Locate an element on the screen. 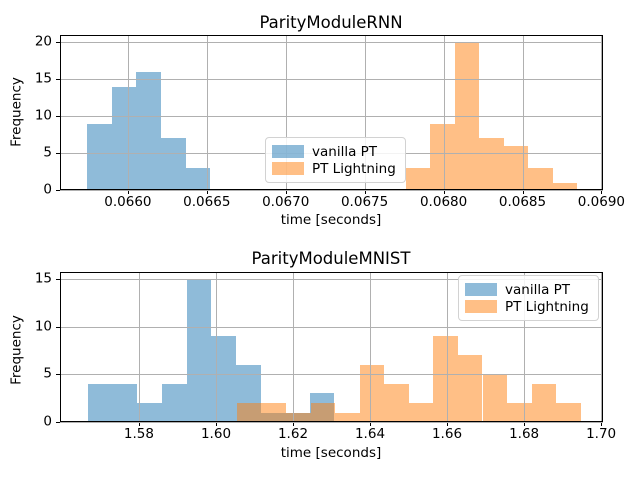  x-tick-label: 0.0690 is located at coordinates (601, 202).